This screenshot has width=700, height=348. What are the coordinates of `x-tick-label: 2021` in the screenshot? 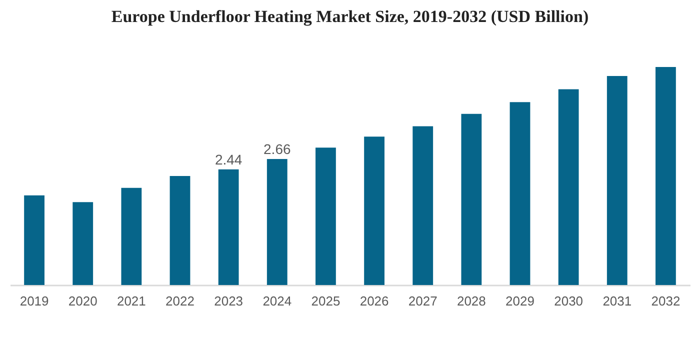 It's located at (131, 301).